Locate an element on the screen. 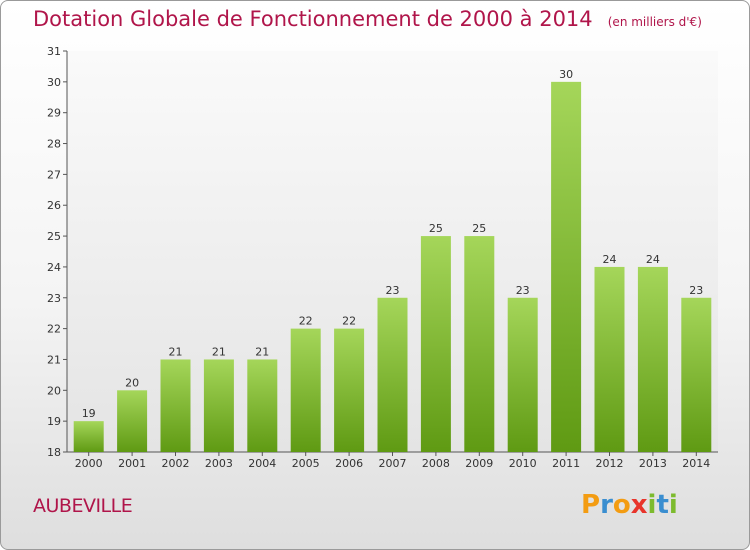 This screenshot has height=550, width=750. logo-letter: t is located at coordinates (662, 505).